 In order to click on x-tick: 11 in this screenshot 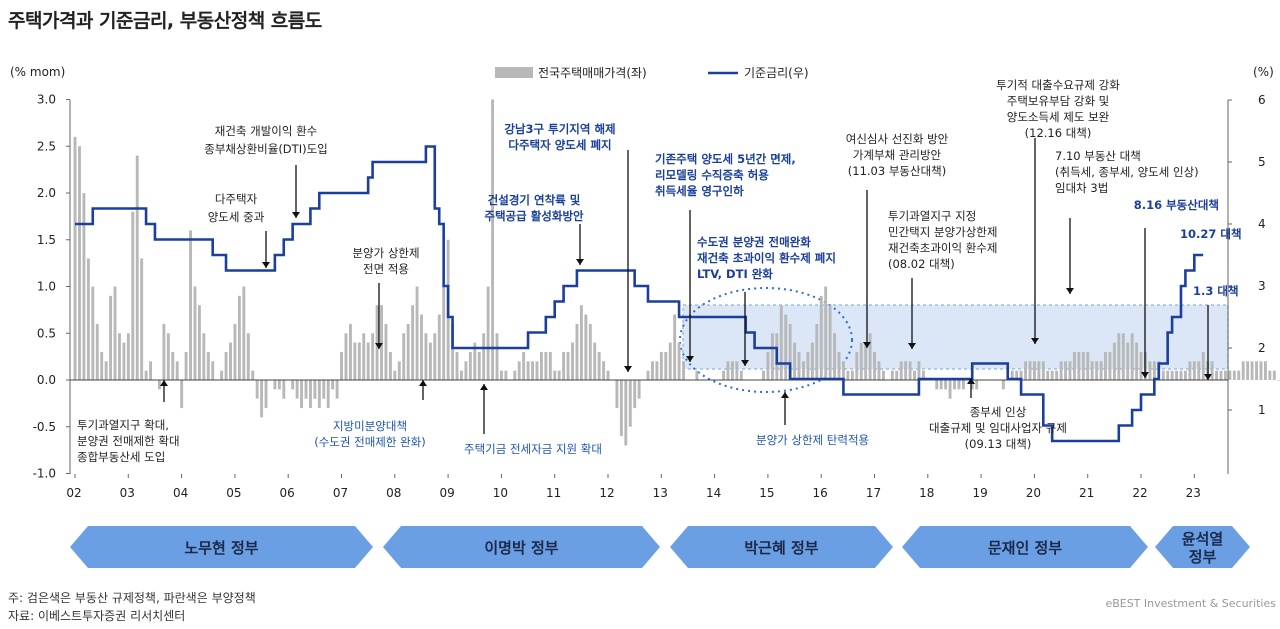, I will do `click(553, 493)`.